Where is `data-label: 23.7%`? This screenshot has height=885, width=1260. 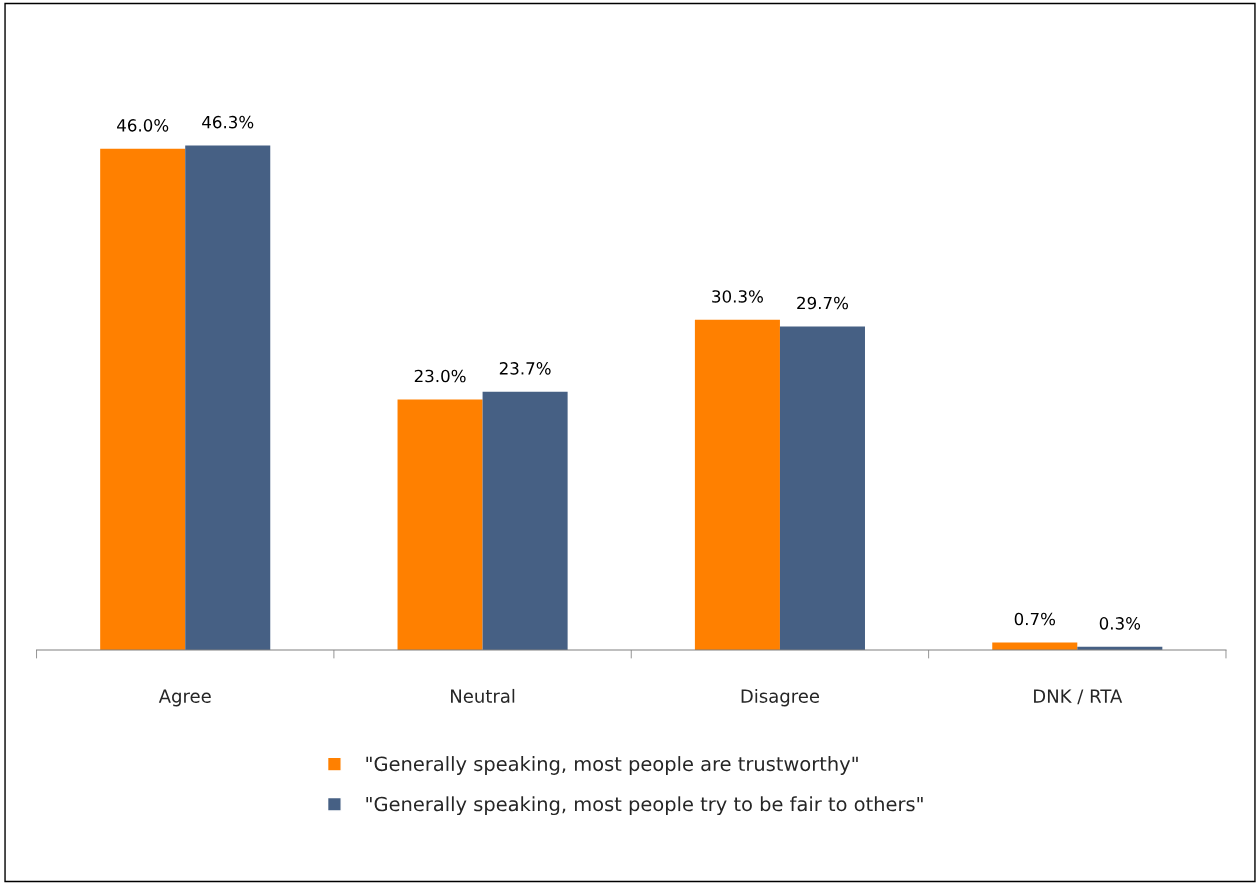
data-label: 23.7% is located at coordinates (525, 368).